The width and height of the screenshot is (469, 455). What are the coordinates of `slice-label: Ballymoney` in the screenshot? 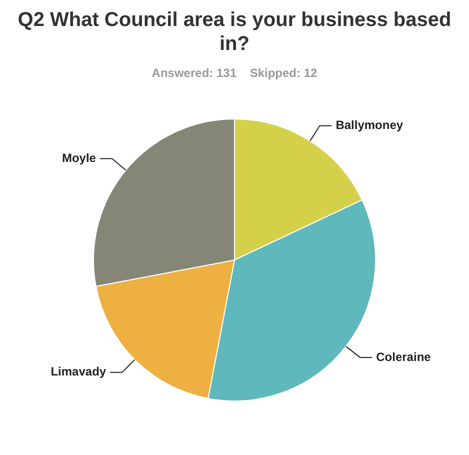 It's located at (370, 125).